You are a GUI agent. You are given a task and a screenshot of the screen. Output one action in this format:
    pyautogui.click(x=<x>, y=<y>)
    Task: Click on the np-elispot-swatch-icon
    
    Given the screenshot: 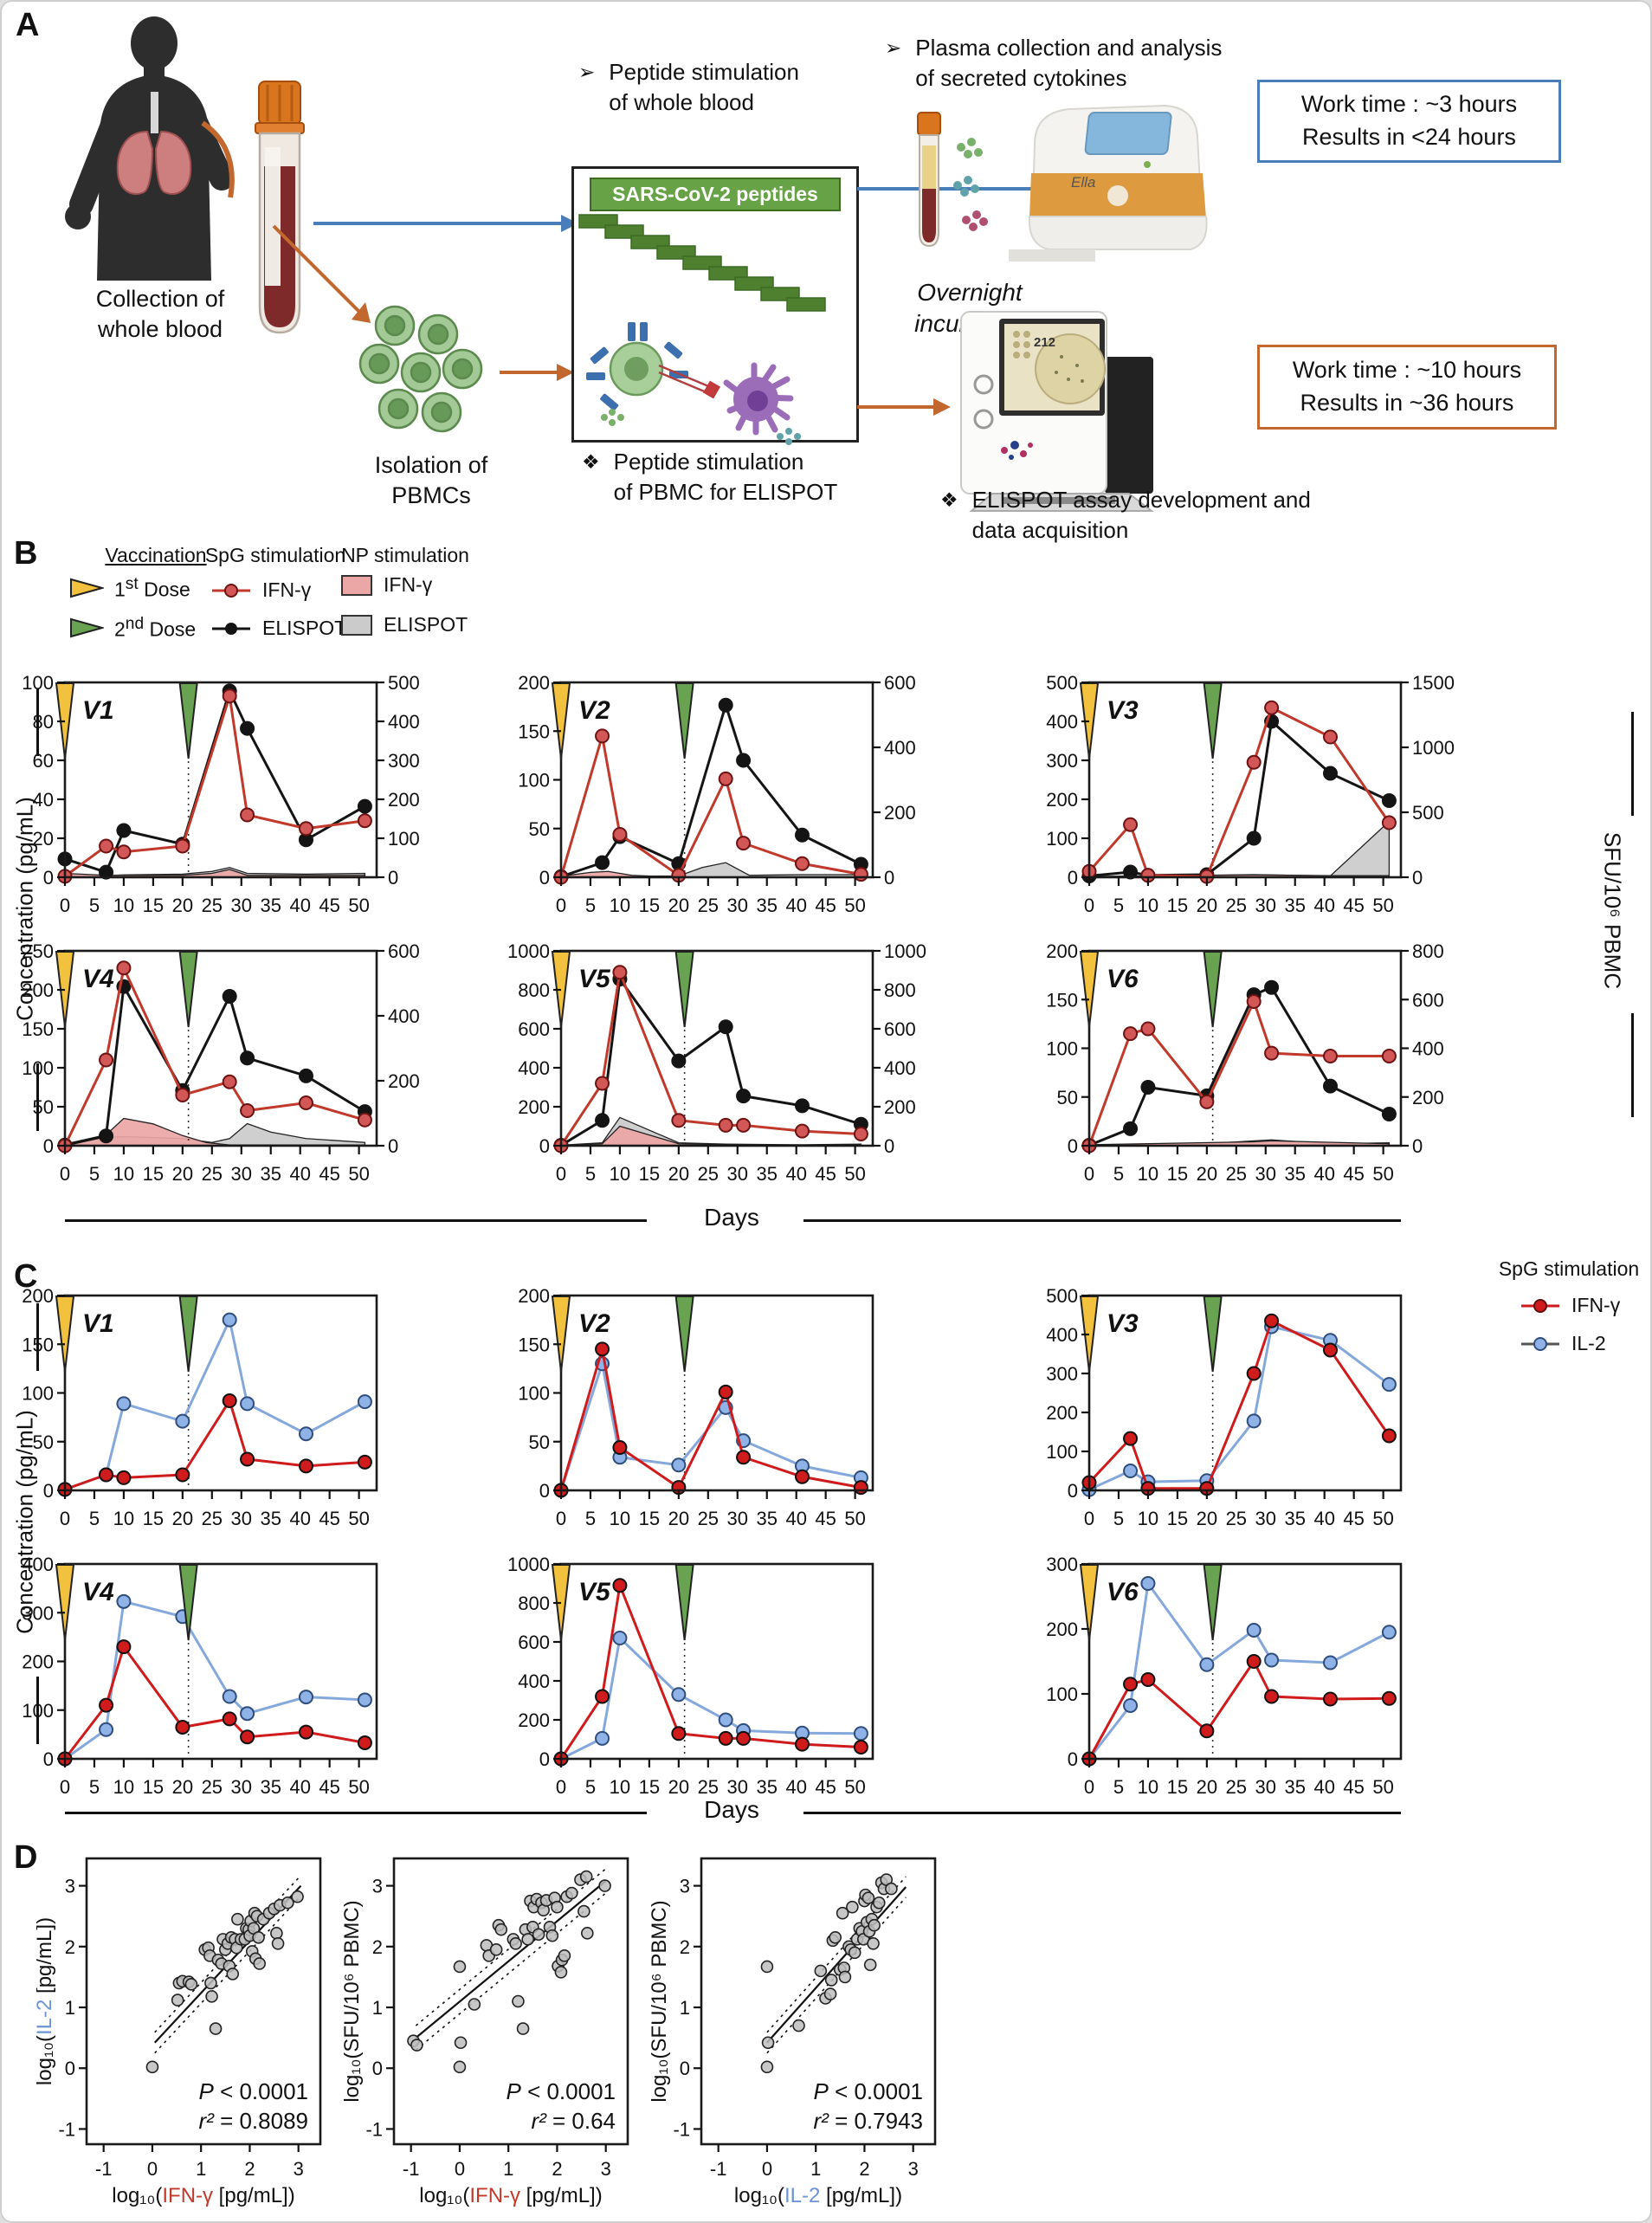 What is the action you would take?
    pyautogui.click(x=357, y=625)
    